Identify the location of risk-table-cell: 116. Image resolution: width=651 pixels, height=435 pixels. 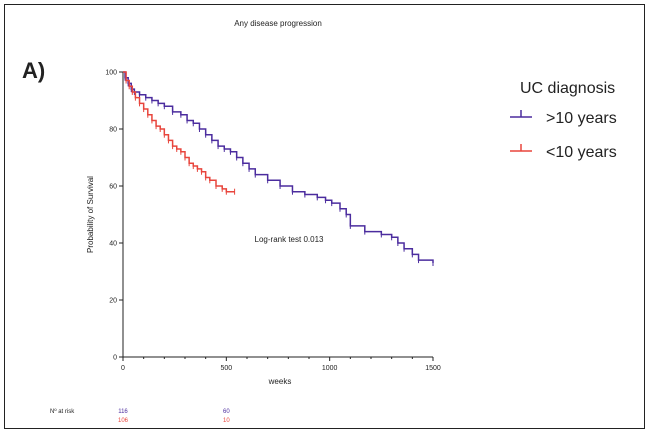
(123, 412).